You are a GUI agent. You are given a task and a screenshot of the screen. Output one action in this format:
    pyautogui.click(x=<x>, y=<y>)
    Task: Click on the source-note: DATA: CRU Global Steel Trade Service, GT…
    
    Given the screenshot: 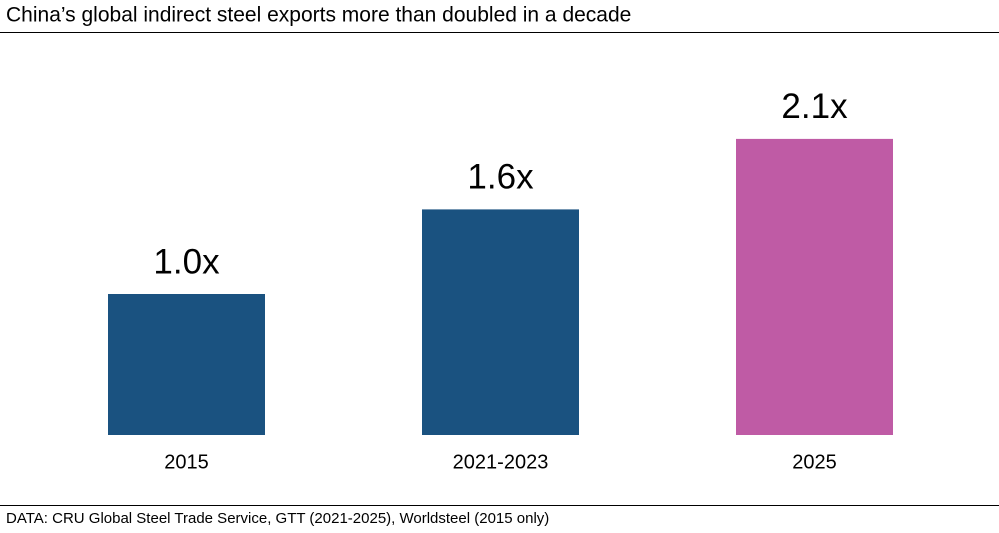 What is the action you would take?
    pyautogui.click(x=277, y=518)
    